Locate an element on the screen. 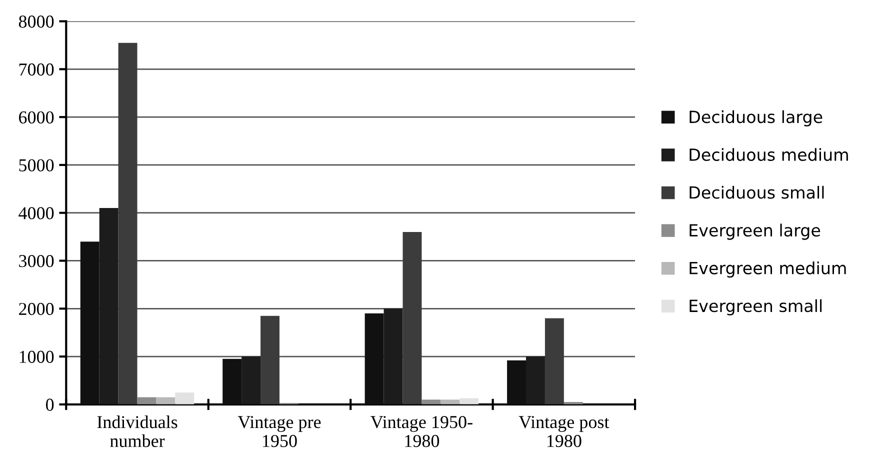  y-tick-label: 6000 is located at coordinates (36, 117).